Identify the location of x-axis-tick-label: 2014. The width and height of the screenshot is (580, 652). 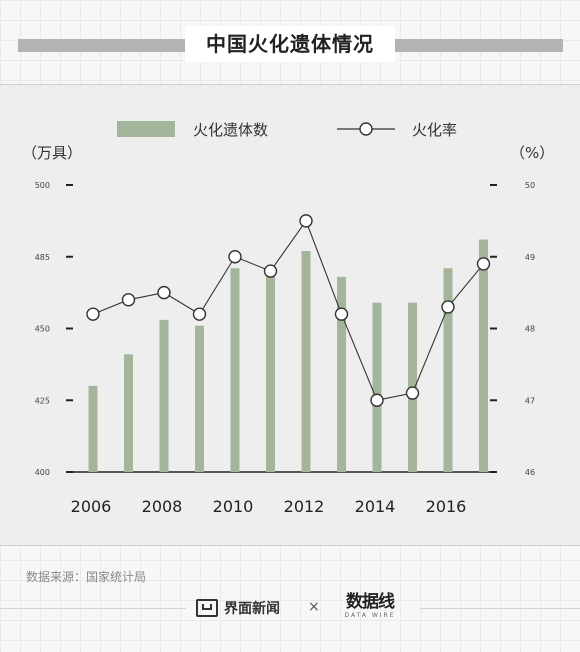
(375, 506).